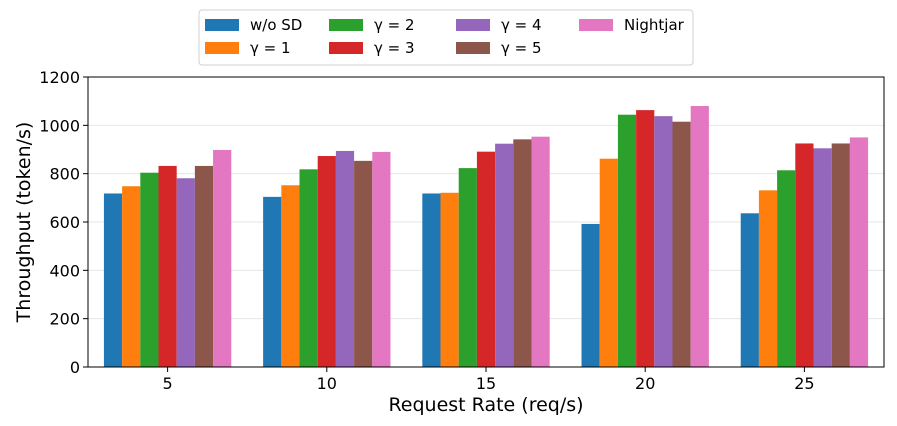 The image size is (897, 426). Describe the element at coordinates (168, 383) in the screenshot. I see `x-tick-label: 5` at that location.